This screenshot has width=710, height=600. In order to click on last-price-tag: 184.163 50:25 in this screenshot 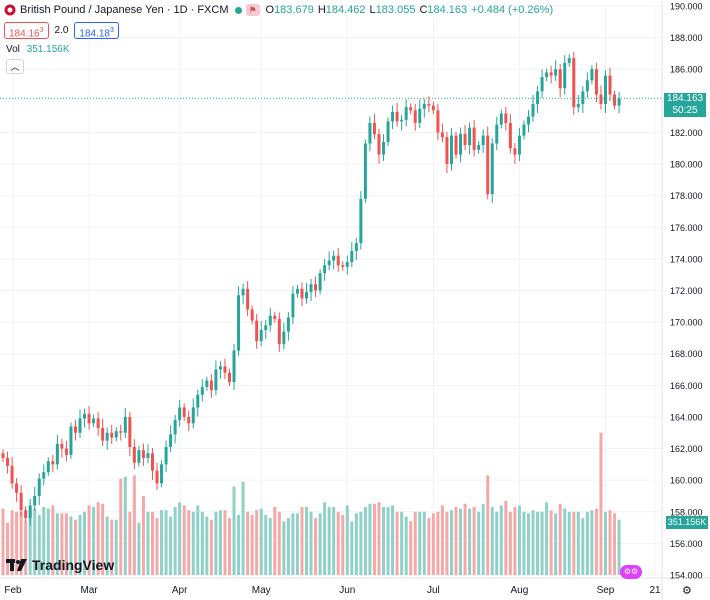, I will do `click(685, 105)`.